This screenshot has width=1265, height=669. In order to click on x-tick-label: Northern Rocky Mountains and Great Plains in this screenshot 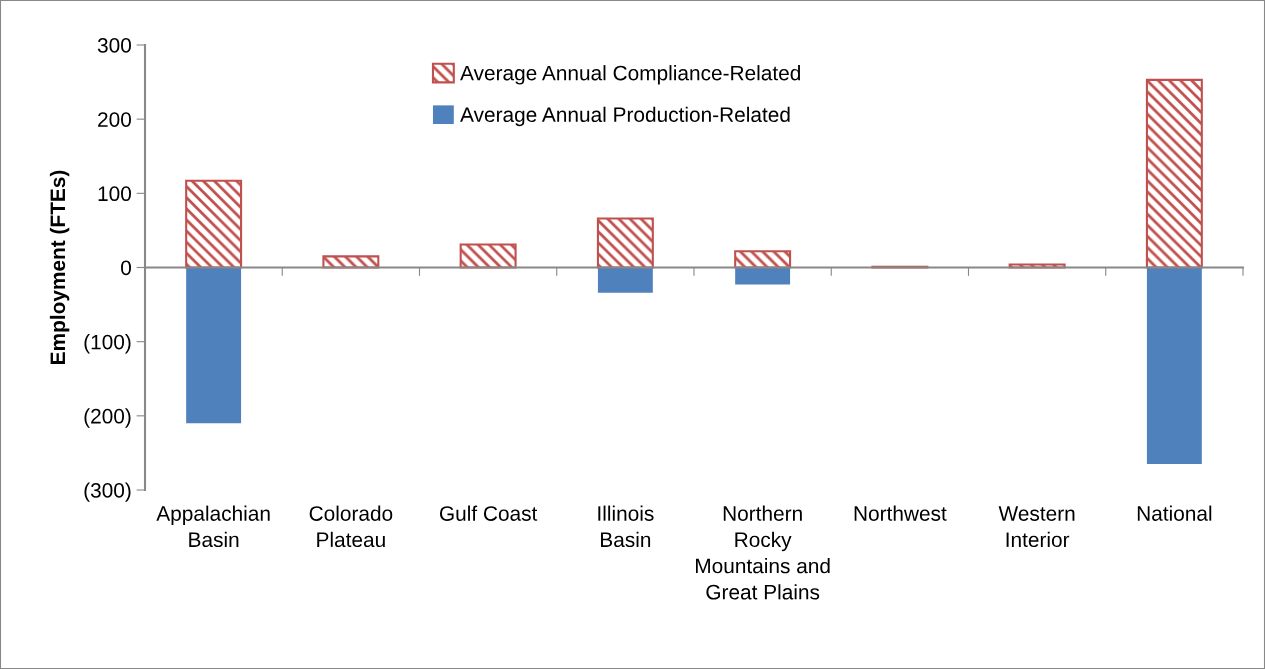, I will do `click(763, 552)`.